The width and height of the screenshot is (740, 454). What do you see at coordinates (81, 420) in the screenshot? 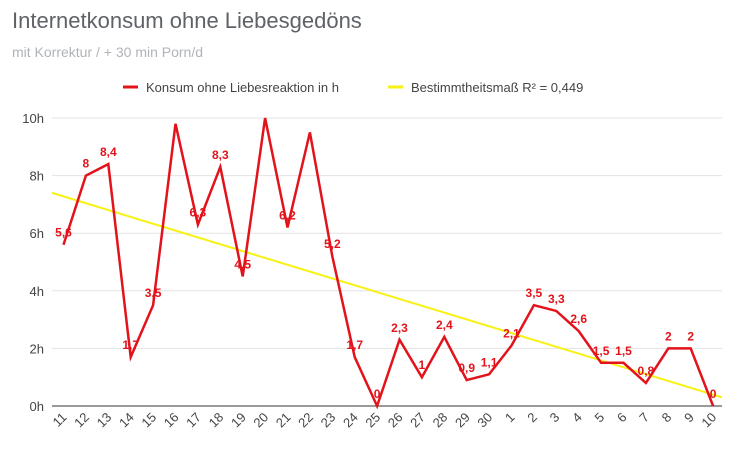
I see `x-tick-label: 12` at bounding box center [81, 420].